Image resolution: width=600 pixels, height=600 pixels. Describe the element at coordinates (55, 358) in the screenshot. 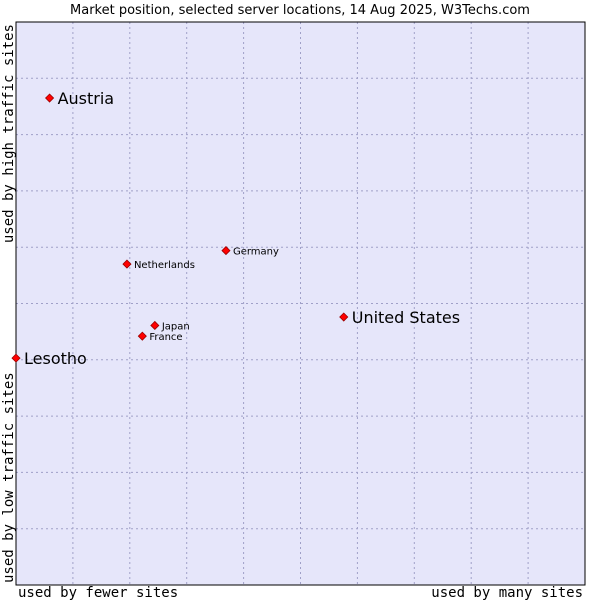

I see `point-label-lesotho: Lesotho` at that location.